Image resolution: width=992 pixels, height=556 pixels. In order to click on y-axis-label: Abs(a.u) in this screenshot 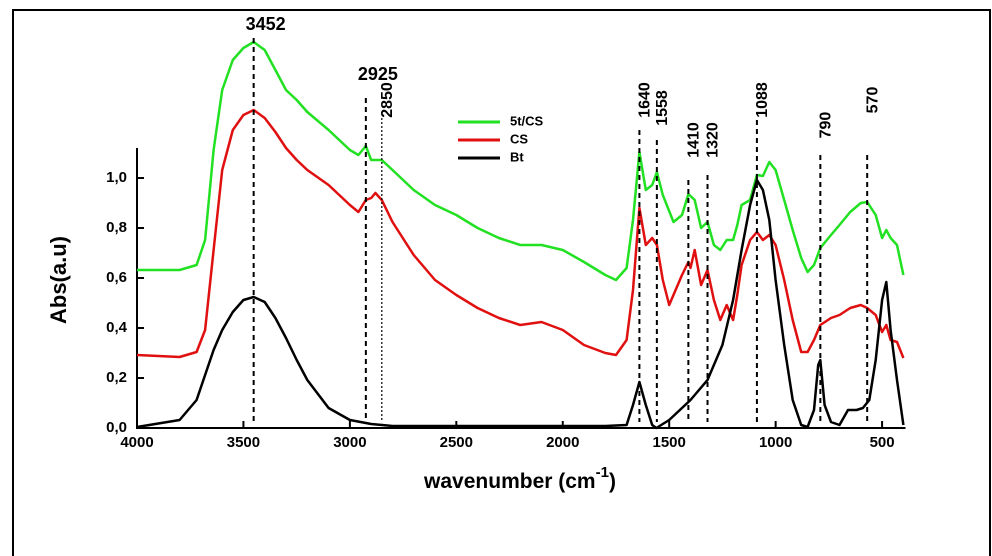, I will do `click(58, 280)`.